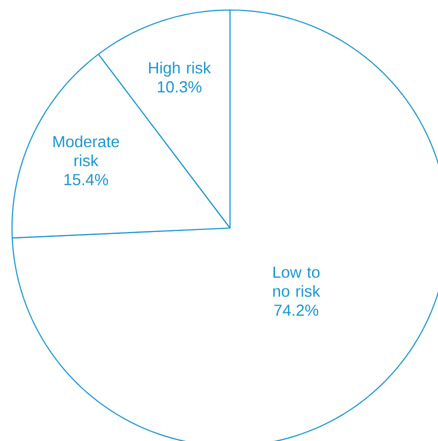  I want to click on data-label: 74.2%, so click(296, 310).